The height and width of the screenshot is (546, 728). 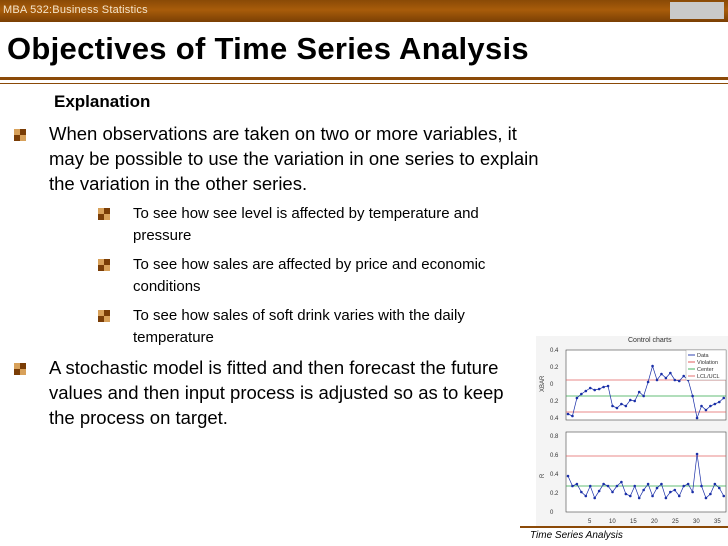 I want to click on r-tick-label: 0.8, so click(x=554, y=437).